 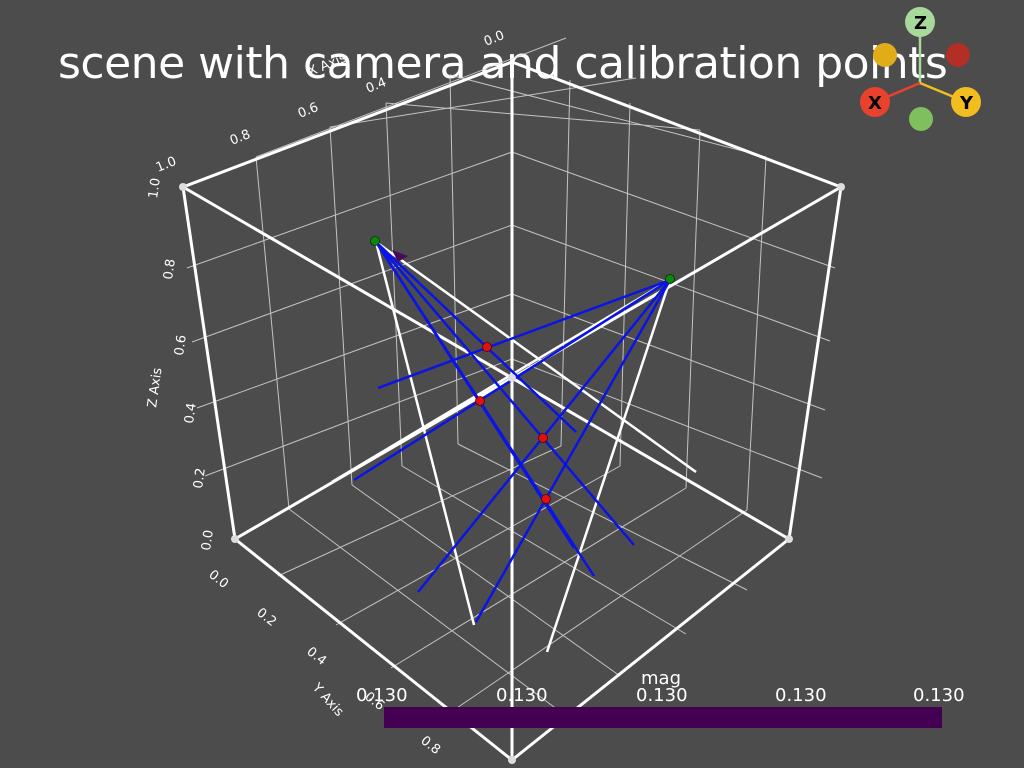 I want to click on neg-z-axis-ball, so click(x=921, y=119).